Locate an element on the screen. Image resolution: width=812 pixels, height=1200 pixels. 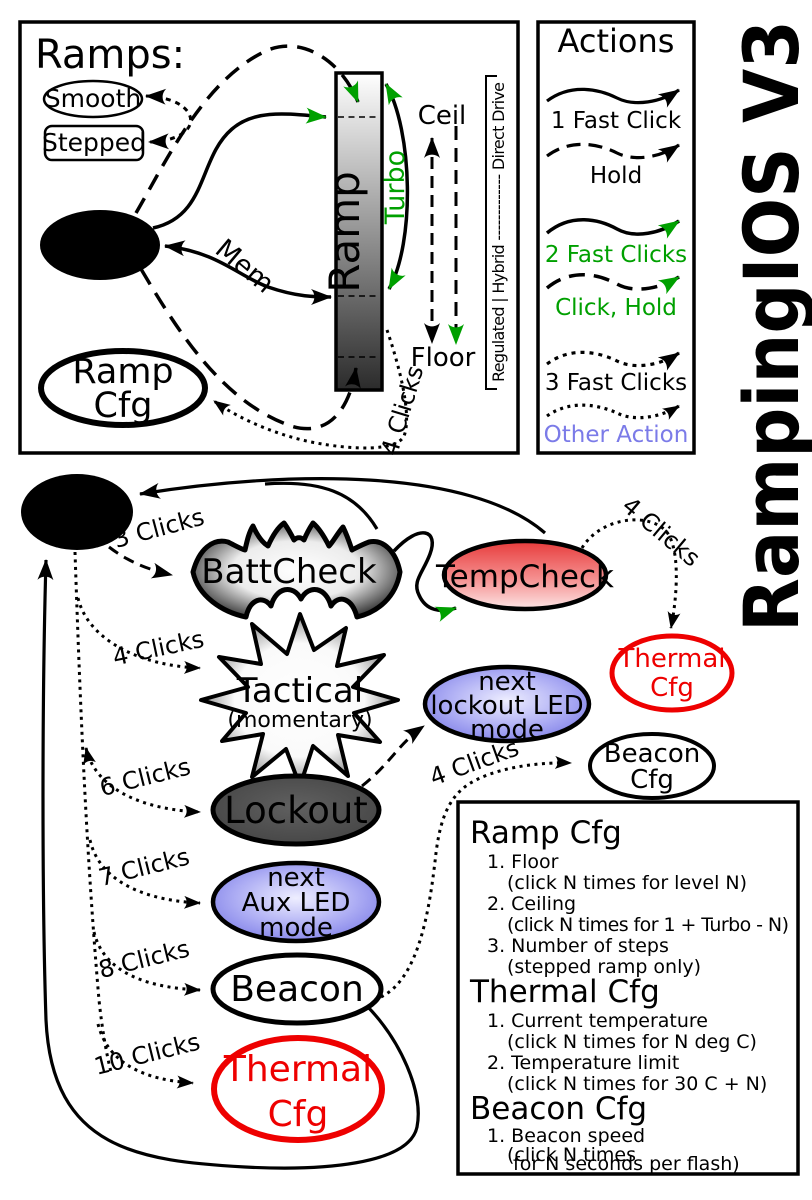
edge-off-clickhold-to-ramp-top is located at coordinates (247, 129).